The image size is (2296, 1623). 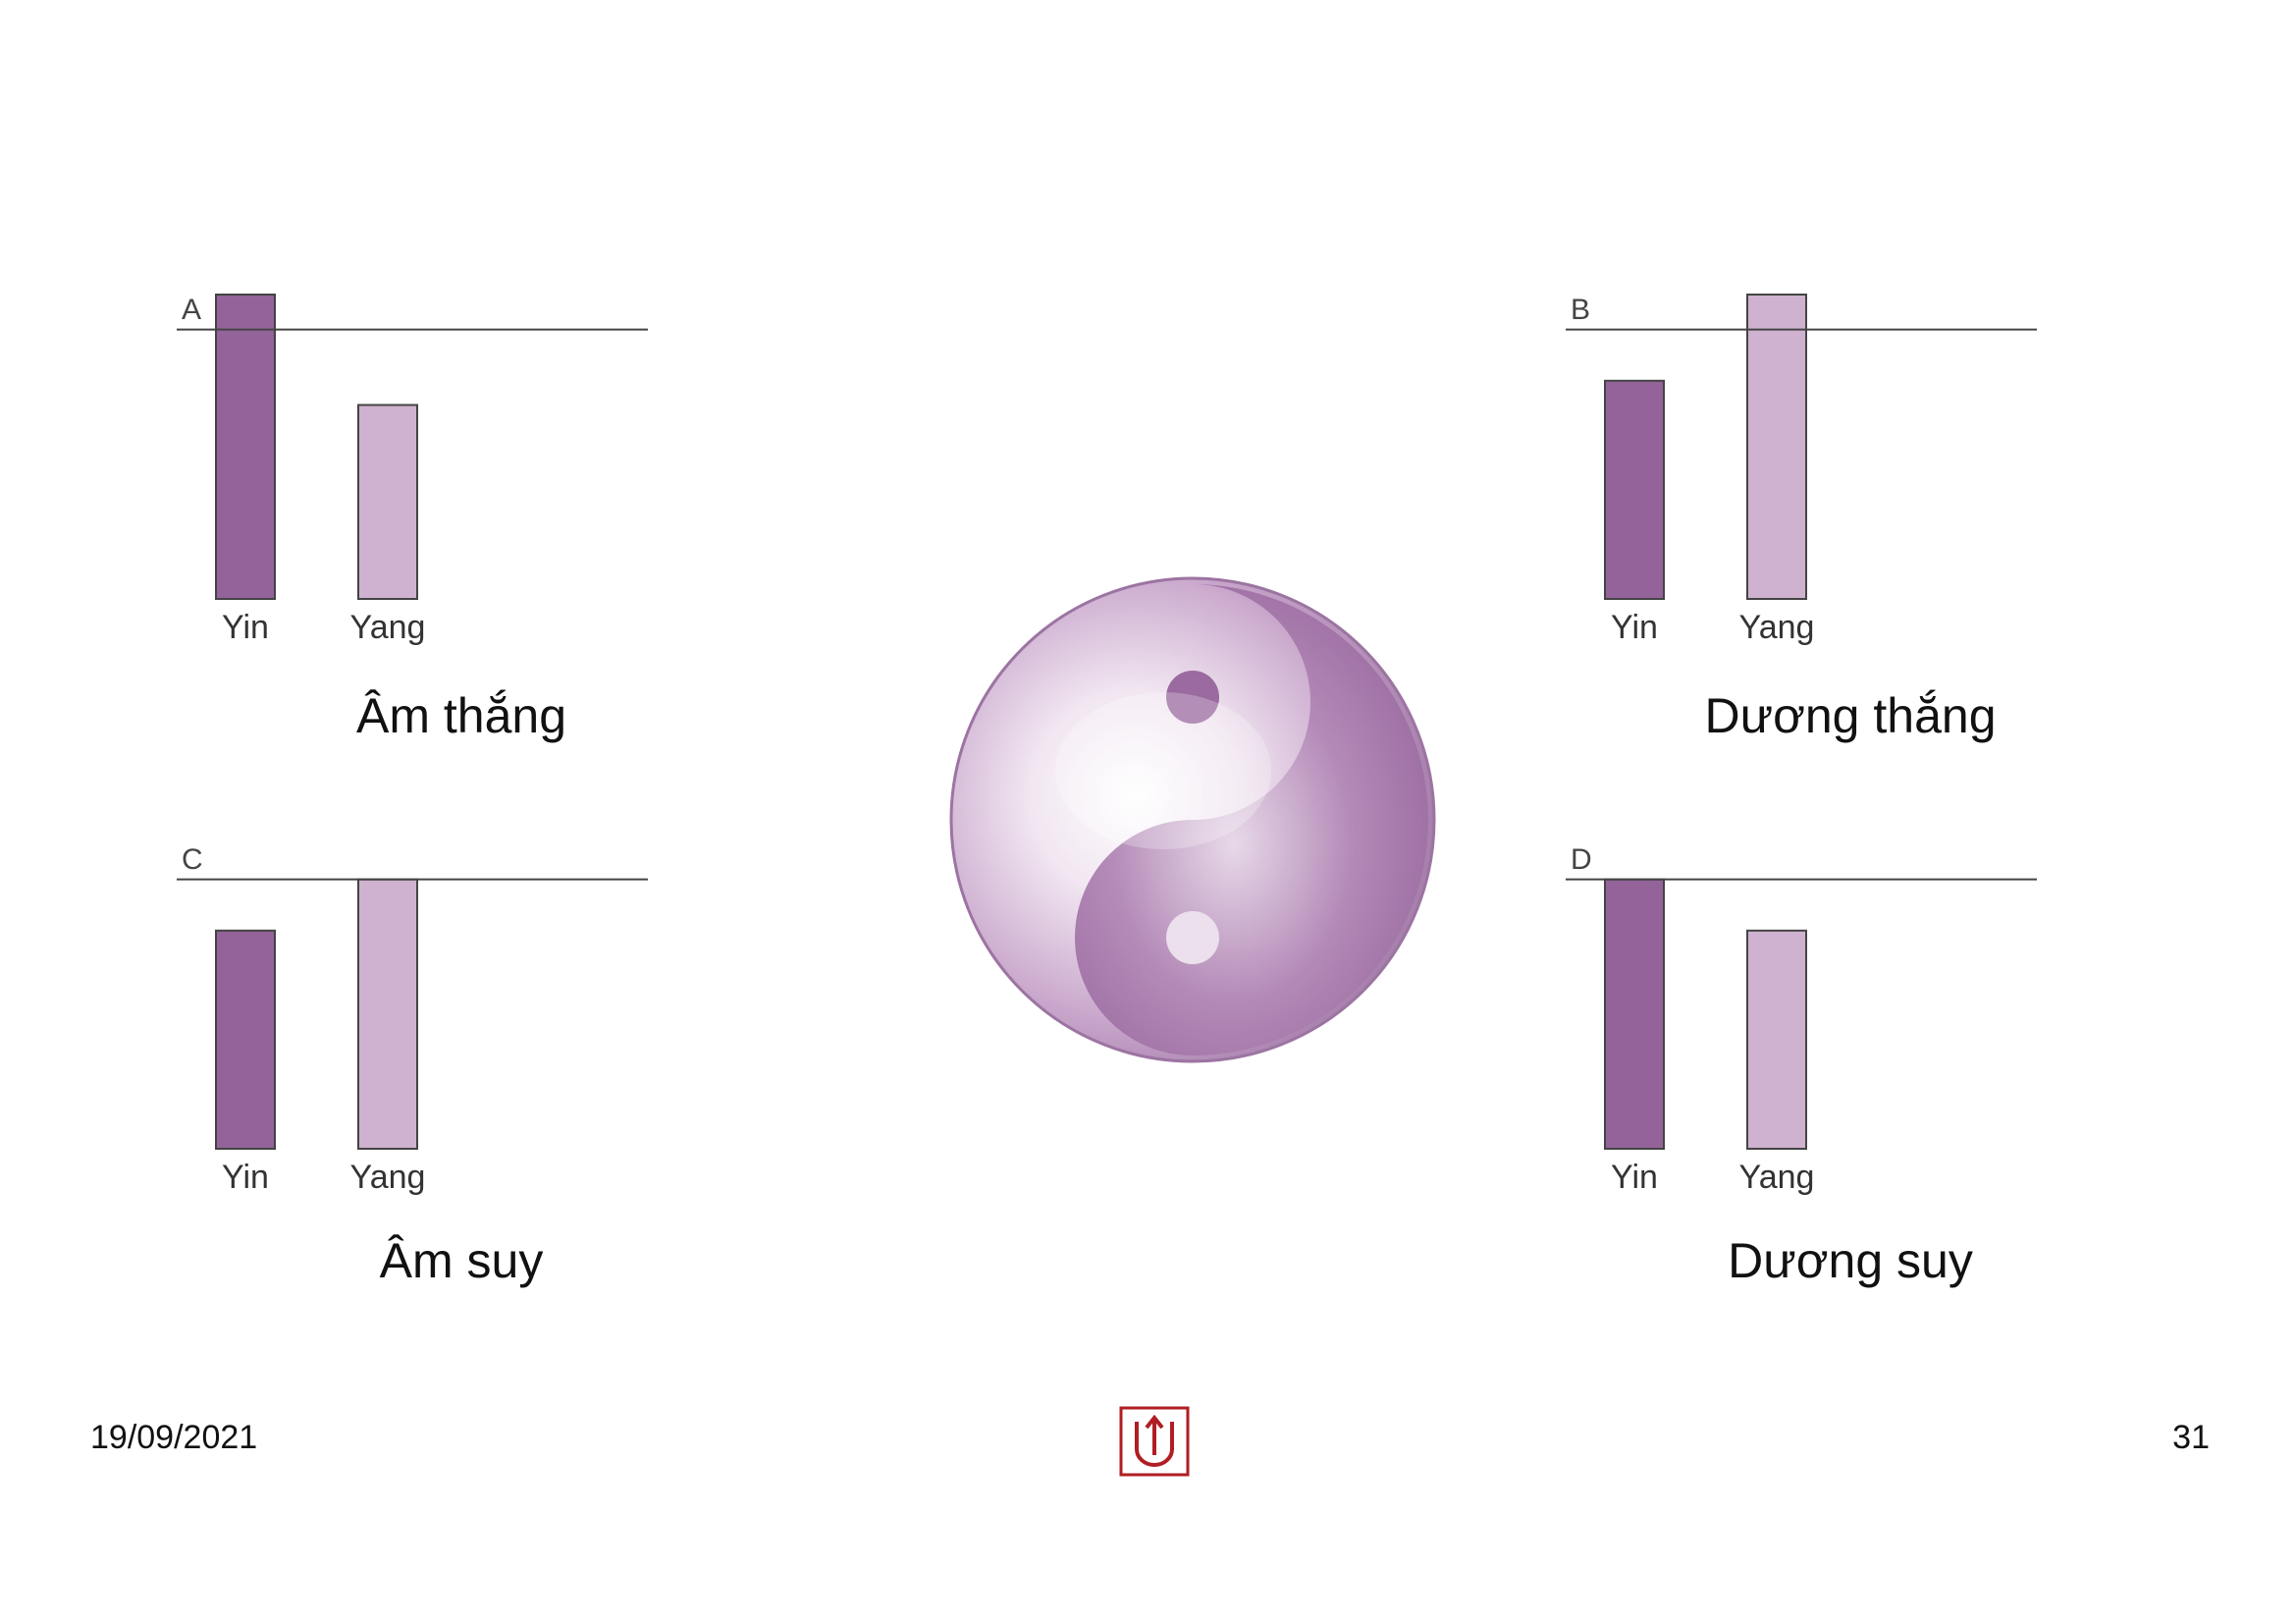 I want to click on caption-am-thang: Âm thắng, so click(x=460, y=715).